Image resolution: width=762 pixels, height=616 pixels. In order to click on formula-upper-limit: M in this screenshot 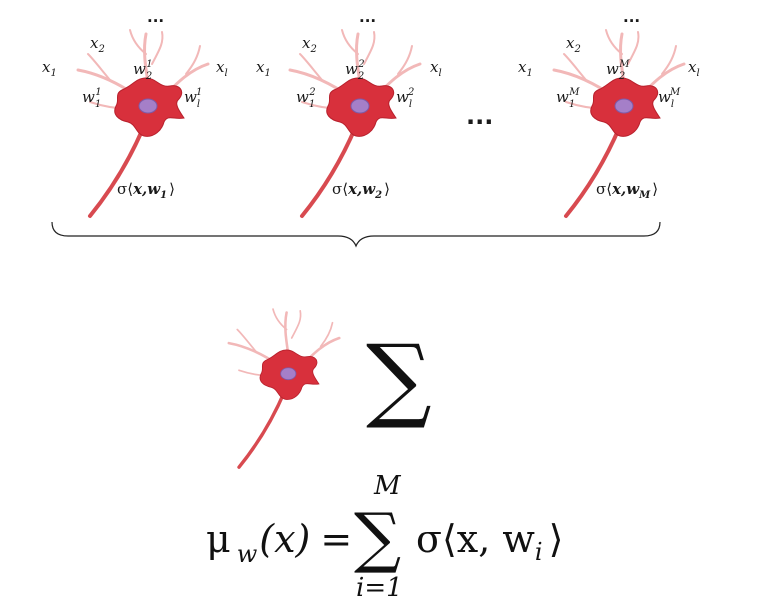, I will do `click(387, 486)`.